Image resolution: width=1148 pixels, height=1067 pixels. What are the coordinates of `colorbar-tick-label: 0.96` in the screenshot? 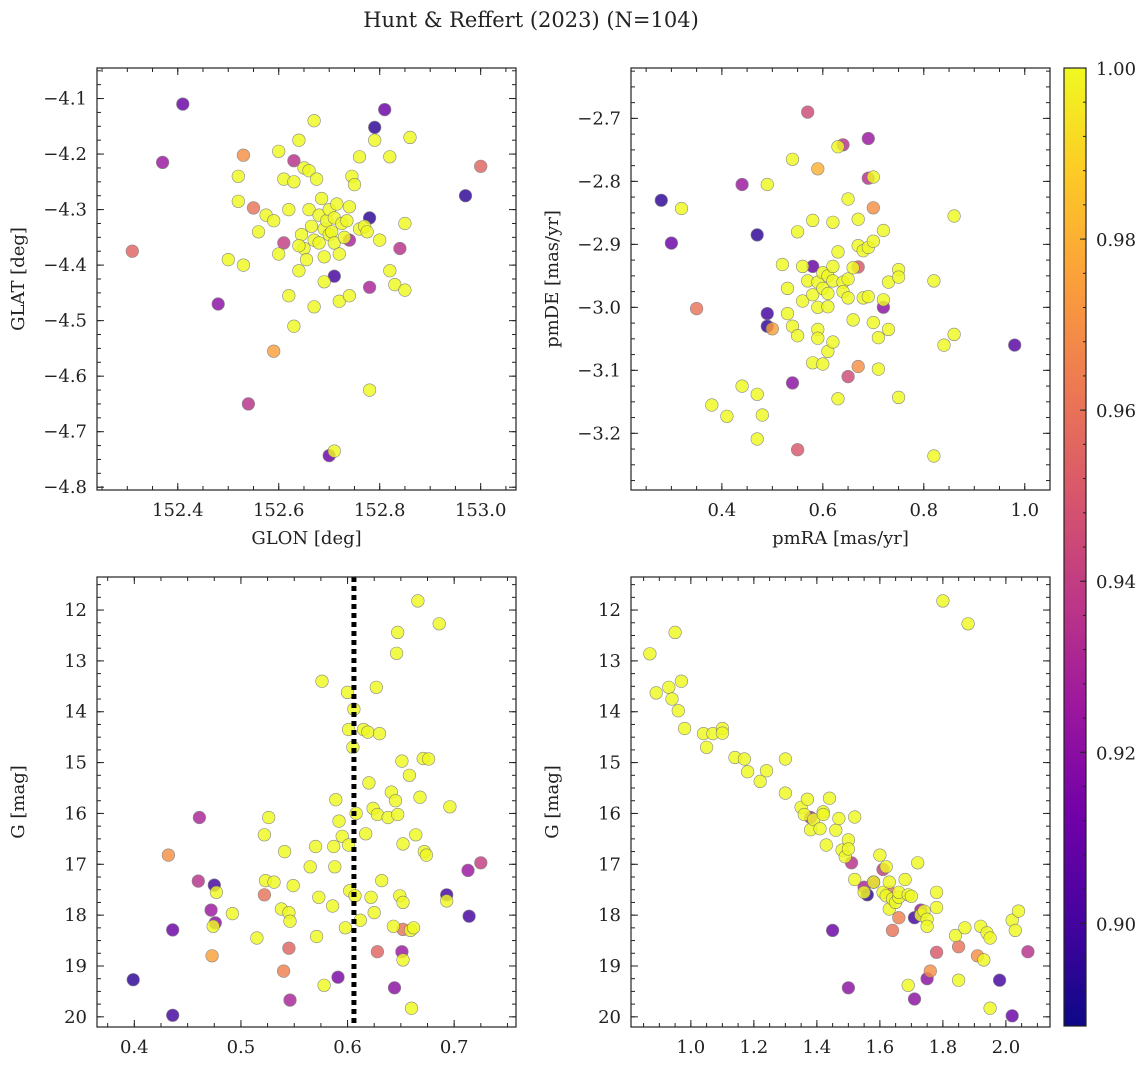 It's located at (1116, 411).